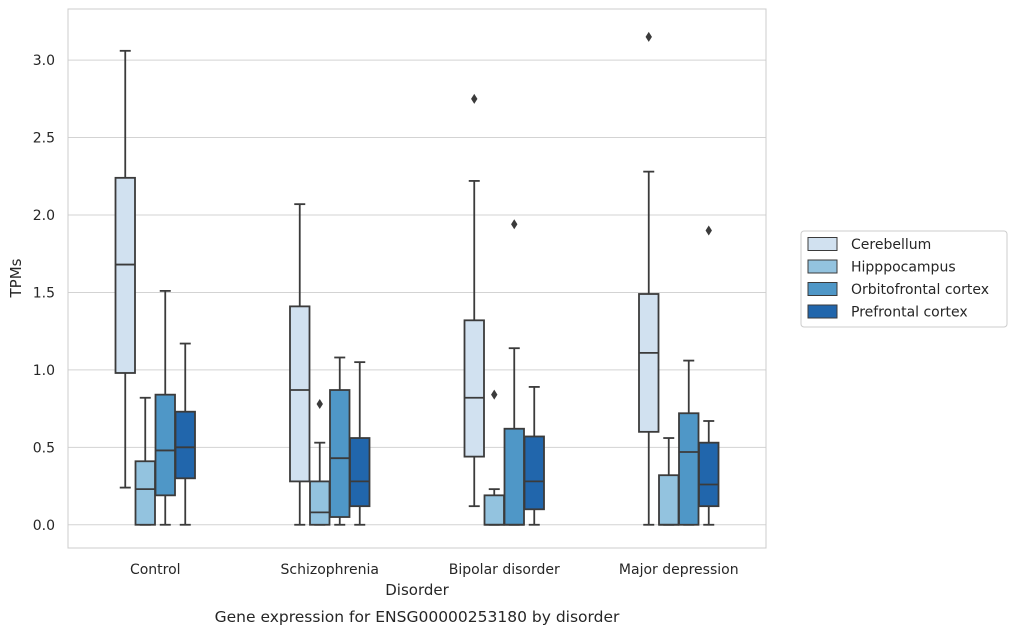 Image resolution: width=1018 pixels, height=634 pixels. Describe the element at coordinates (504, 570) in the screenshot. I see `x-tick-label: Bipolar disorder` at that location.